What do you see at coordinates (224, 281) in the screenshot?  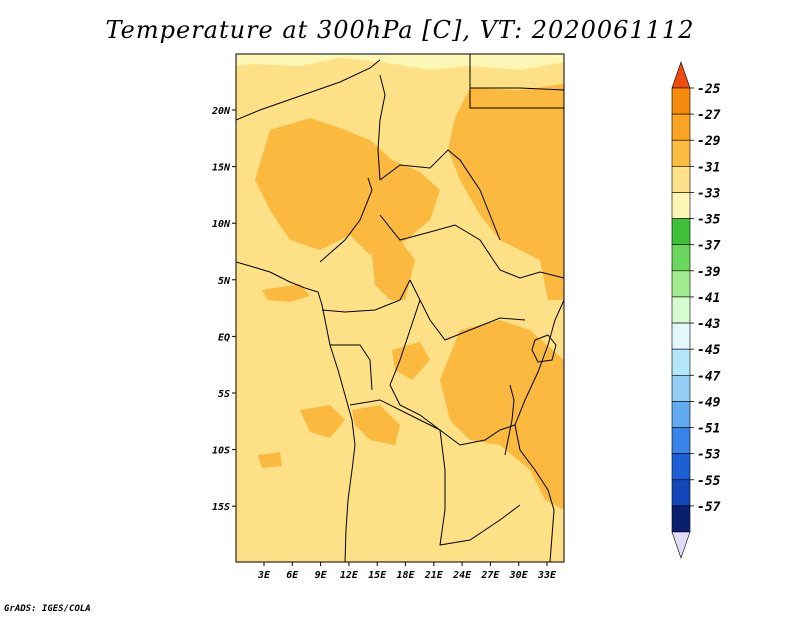 I see `y-tick-label: 5N` at bounding box center [224, 281].